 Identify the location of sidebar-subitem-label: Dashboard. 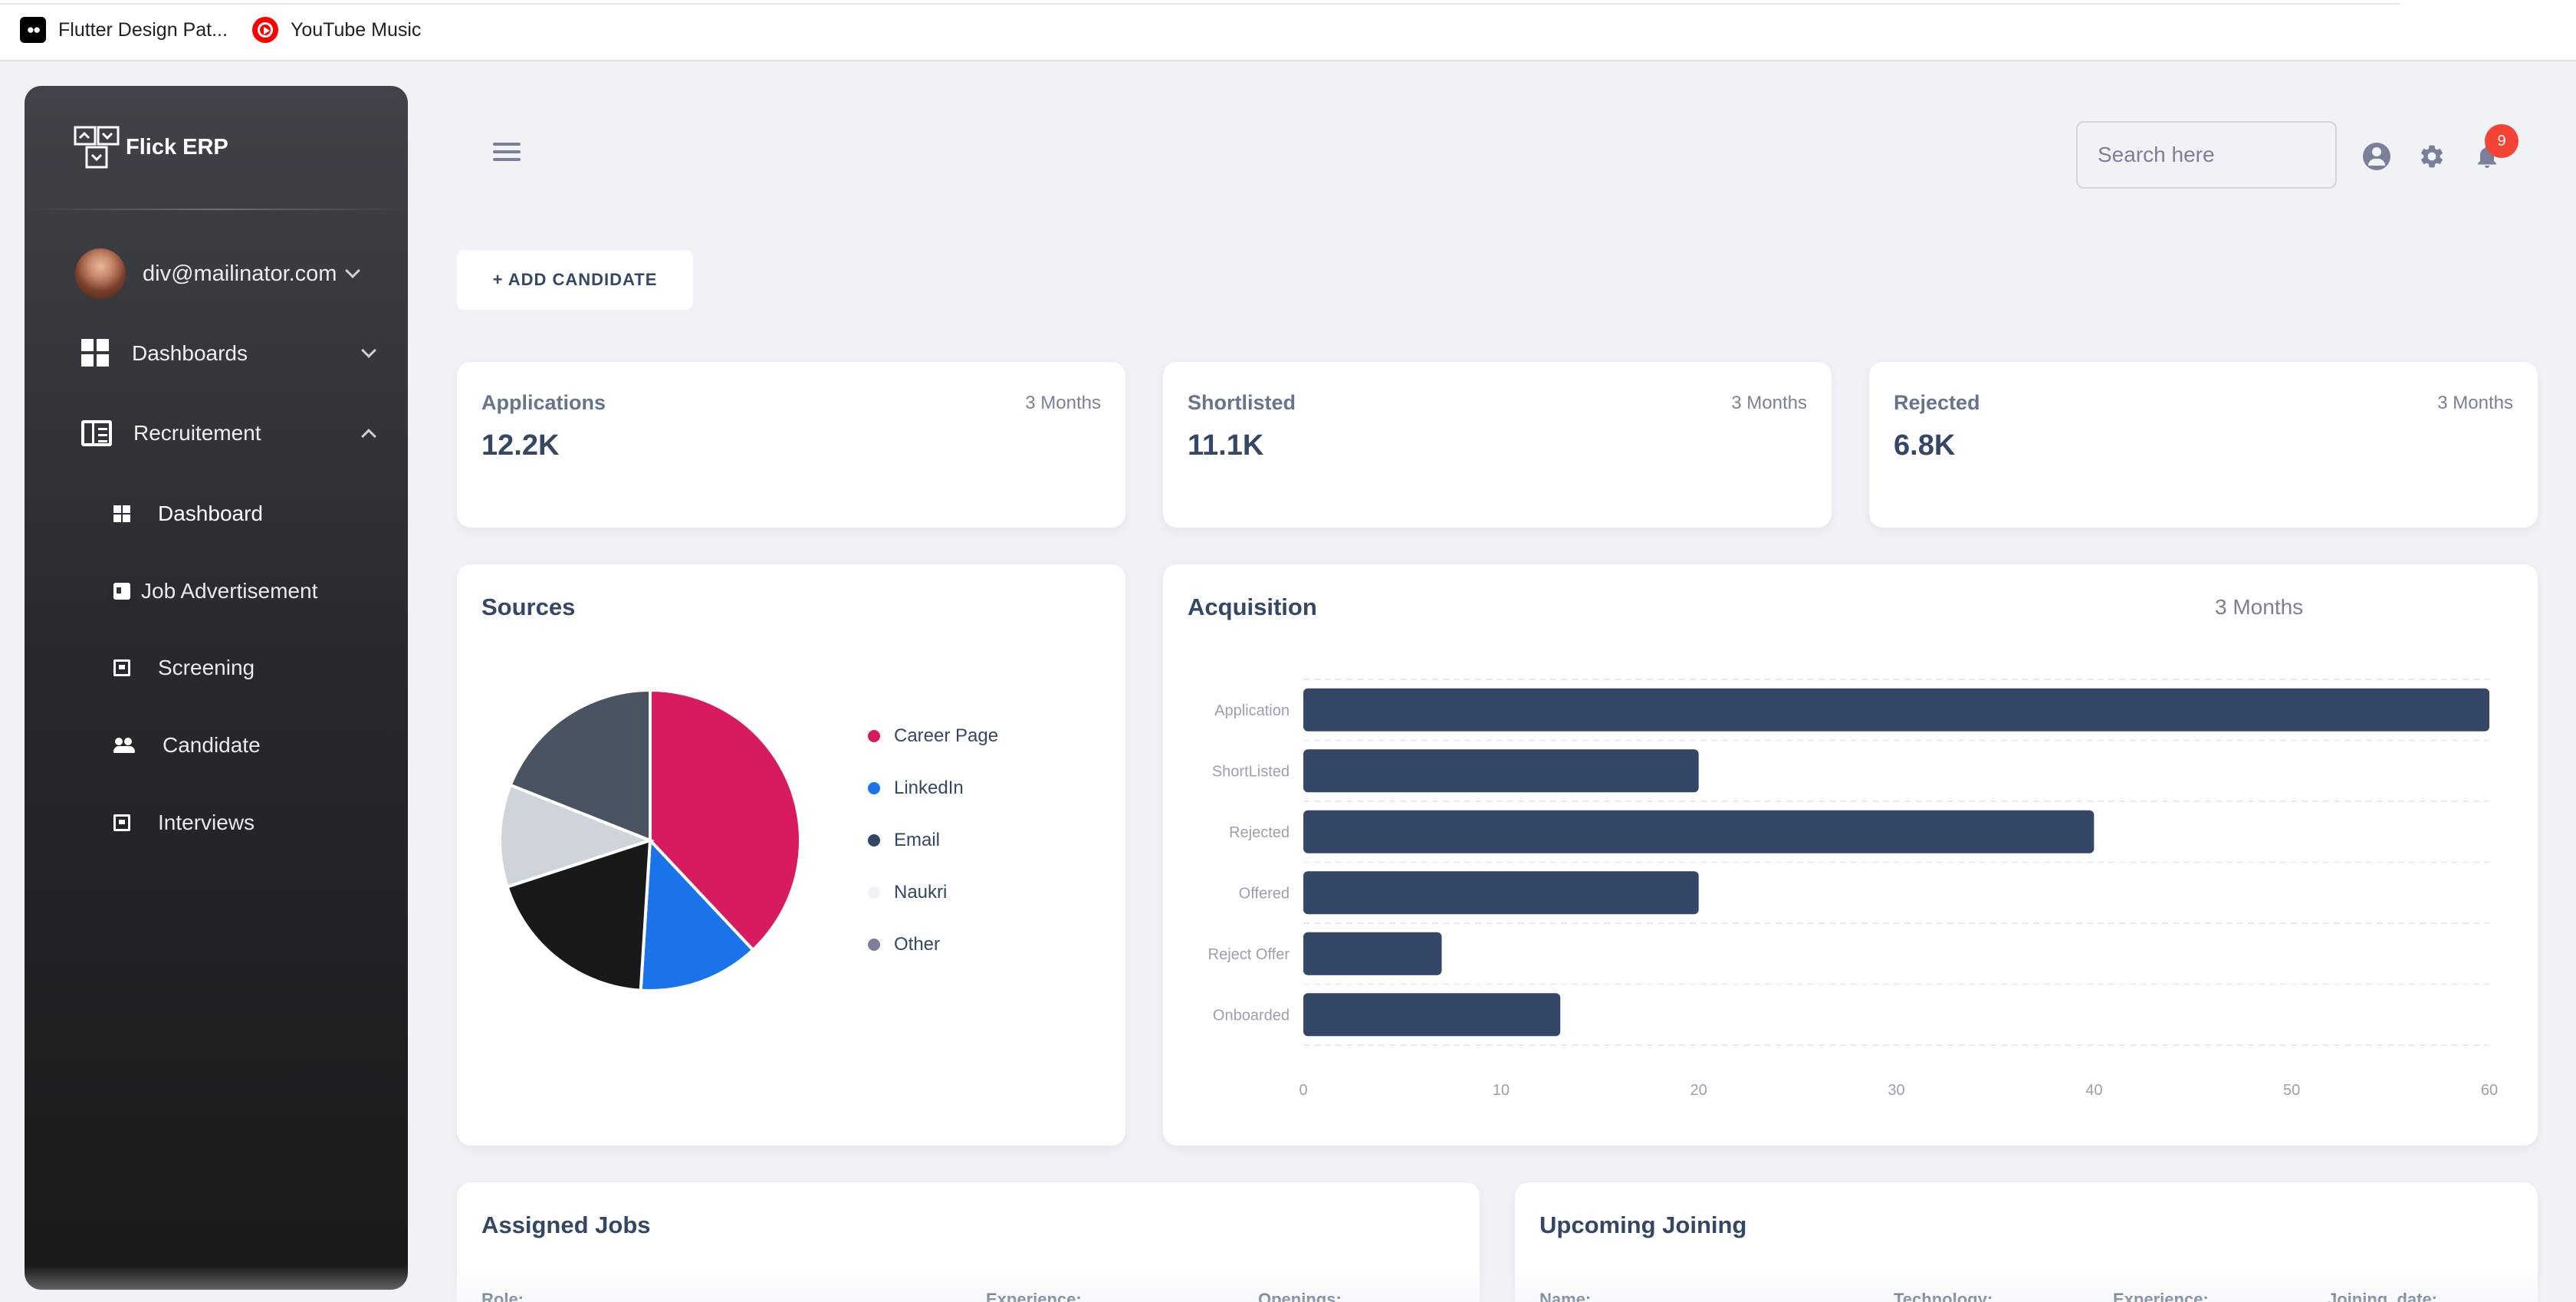
(211, 513).